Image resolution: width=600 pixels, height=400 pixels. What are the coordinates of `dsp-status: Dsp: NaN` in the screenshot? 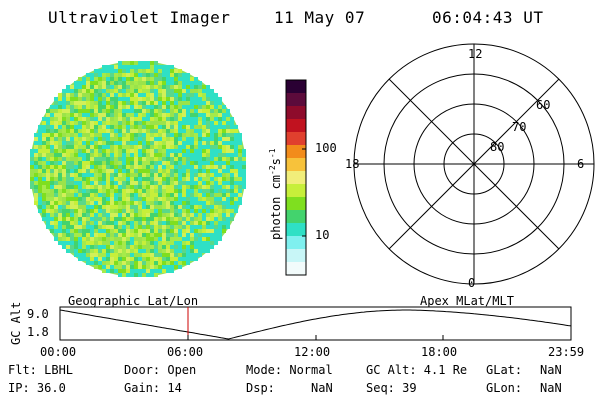 It's located at (289, 388).